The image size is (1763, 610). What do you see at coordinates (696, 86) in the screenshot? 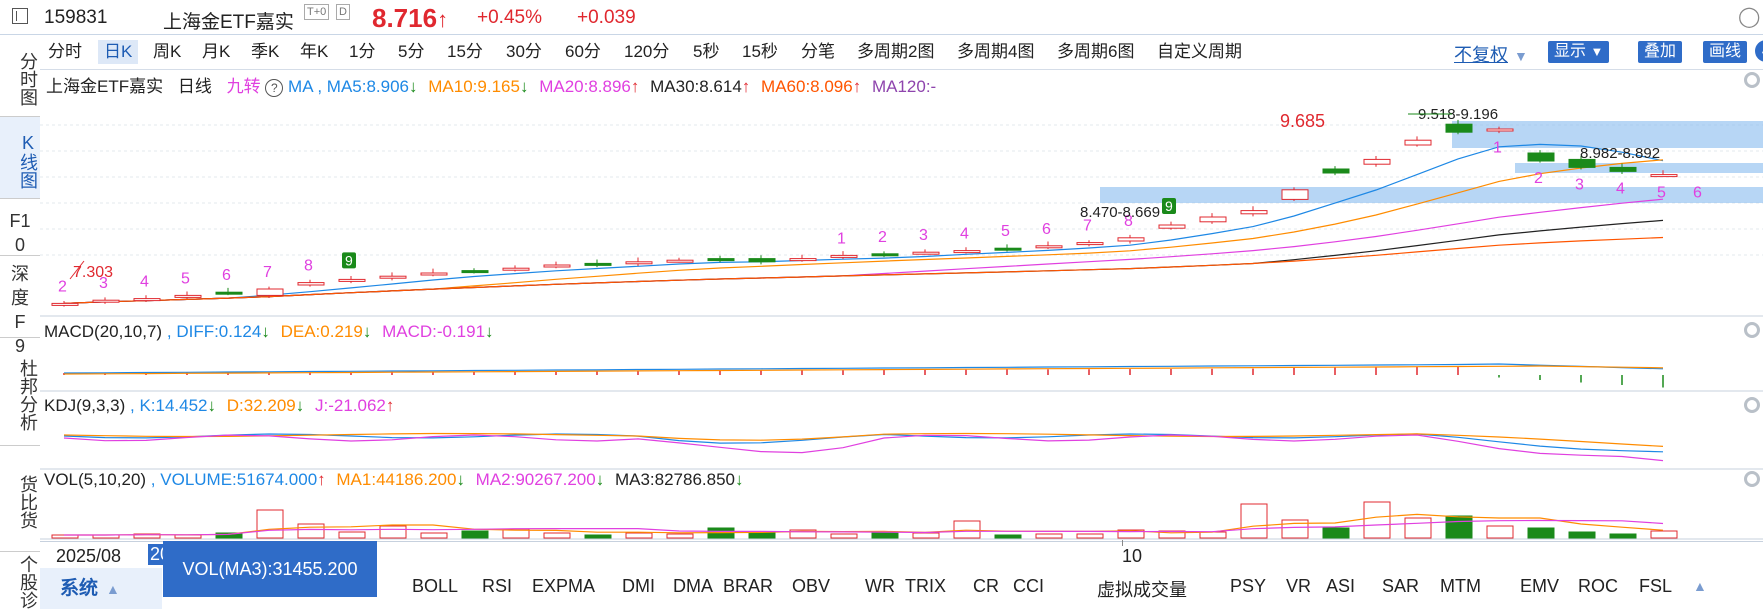
I see `legend-ma30: MA30:8.614` at bounding box center [696, 86].